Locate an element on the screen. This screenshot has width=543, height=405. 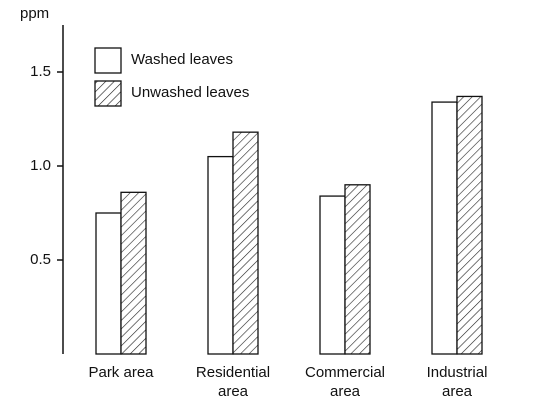
y-tick-label: 1.0 is located at coordinates (40, 165).